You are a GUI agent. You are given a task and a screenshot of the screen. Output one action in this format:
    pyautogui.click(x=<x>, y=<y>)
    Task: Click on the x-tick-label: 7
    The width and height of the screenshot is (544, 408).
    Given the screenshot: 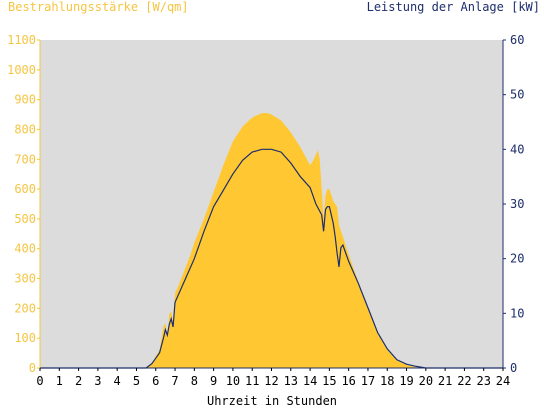 What is the action you would take?
    pyautogui.click(x=174, y=381)
    